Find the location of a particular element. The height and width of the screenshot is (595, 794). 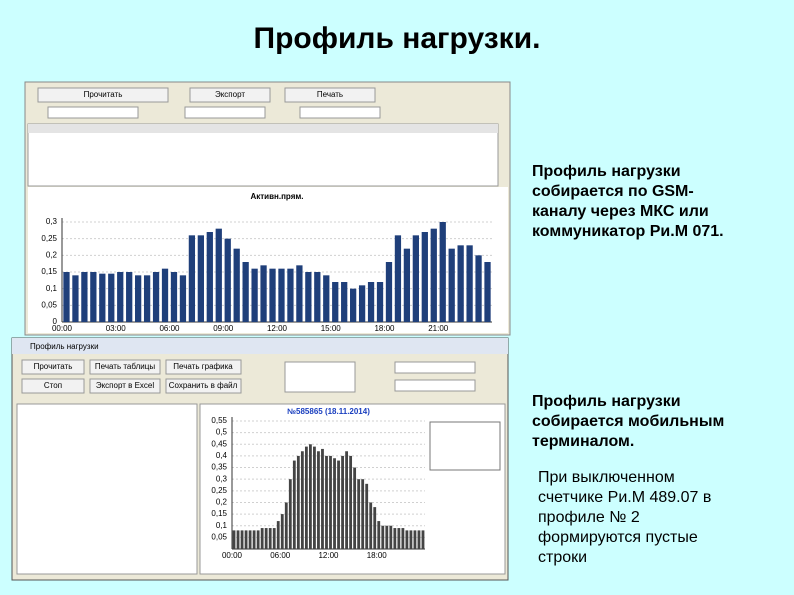

y-tick-label: 0,45 is located at coordinates (219, 443).